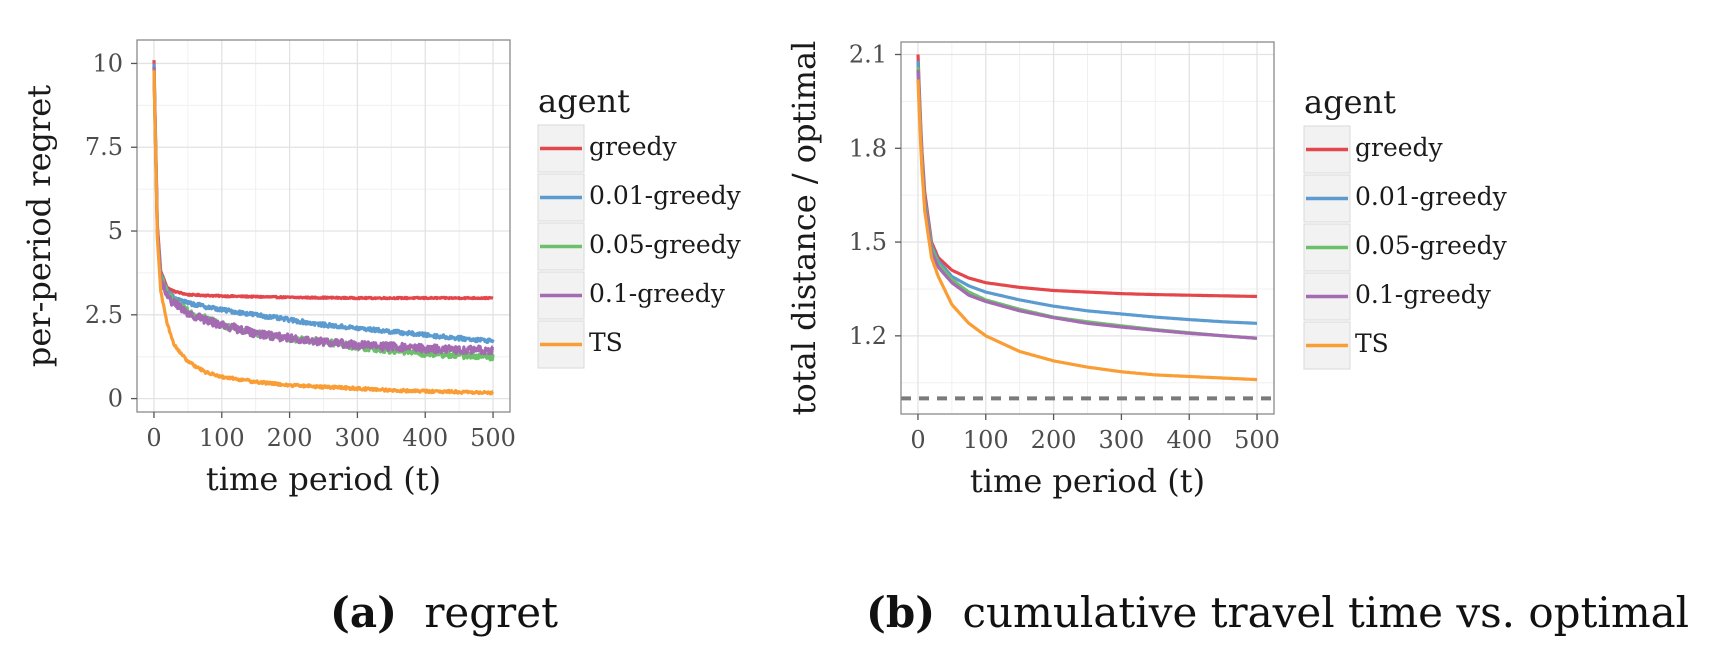 The image size is (1717, 667). I want to click on y-axis-title: per-period regret, so click(39, 226).